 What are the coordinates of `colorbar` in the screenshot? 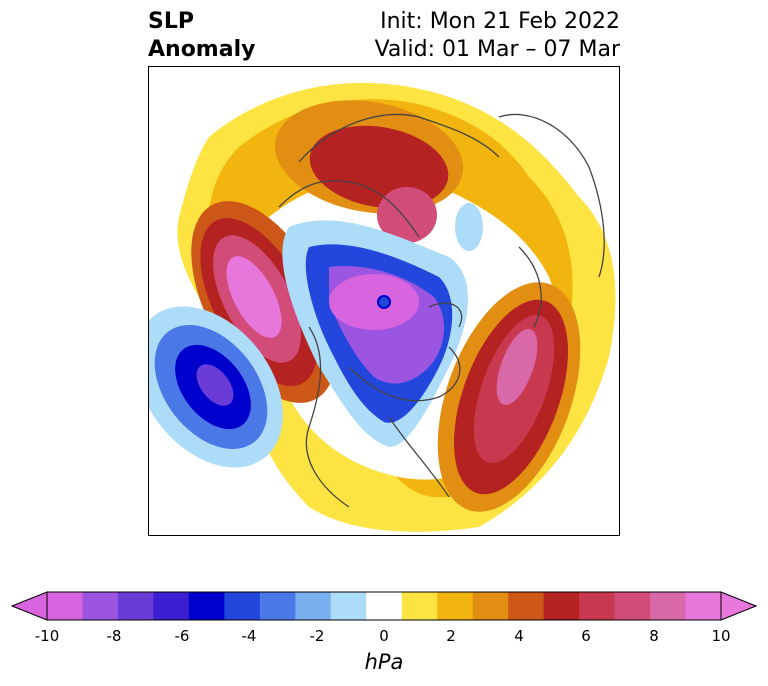 It's located at (384, 606).